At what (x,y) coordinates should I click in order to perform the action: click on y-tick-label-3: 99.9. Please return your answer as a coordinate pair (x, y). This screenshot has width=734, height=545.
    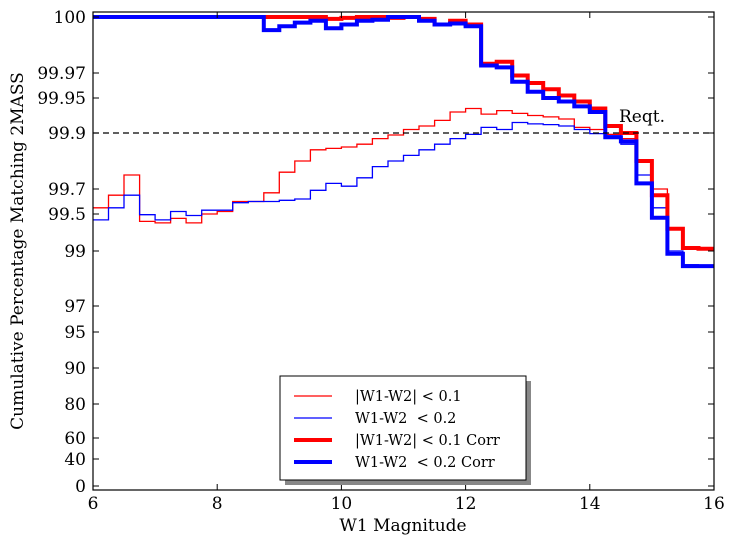
    Looking at the image, I should click on (67, 134).